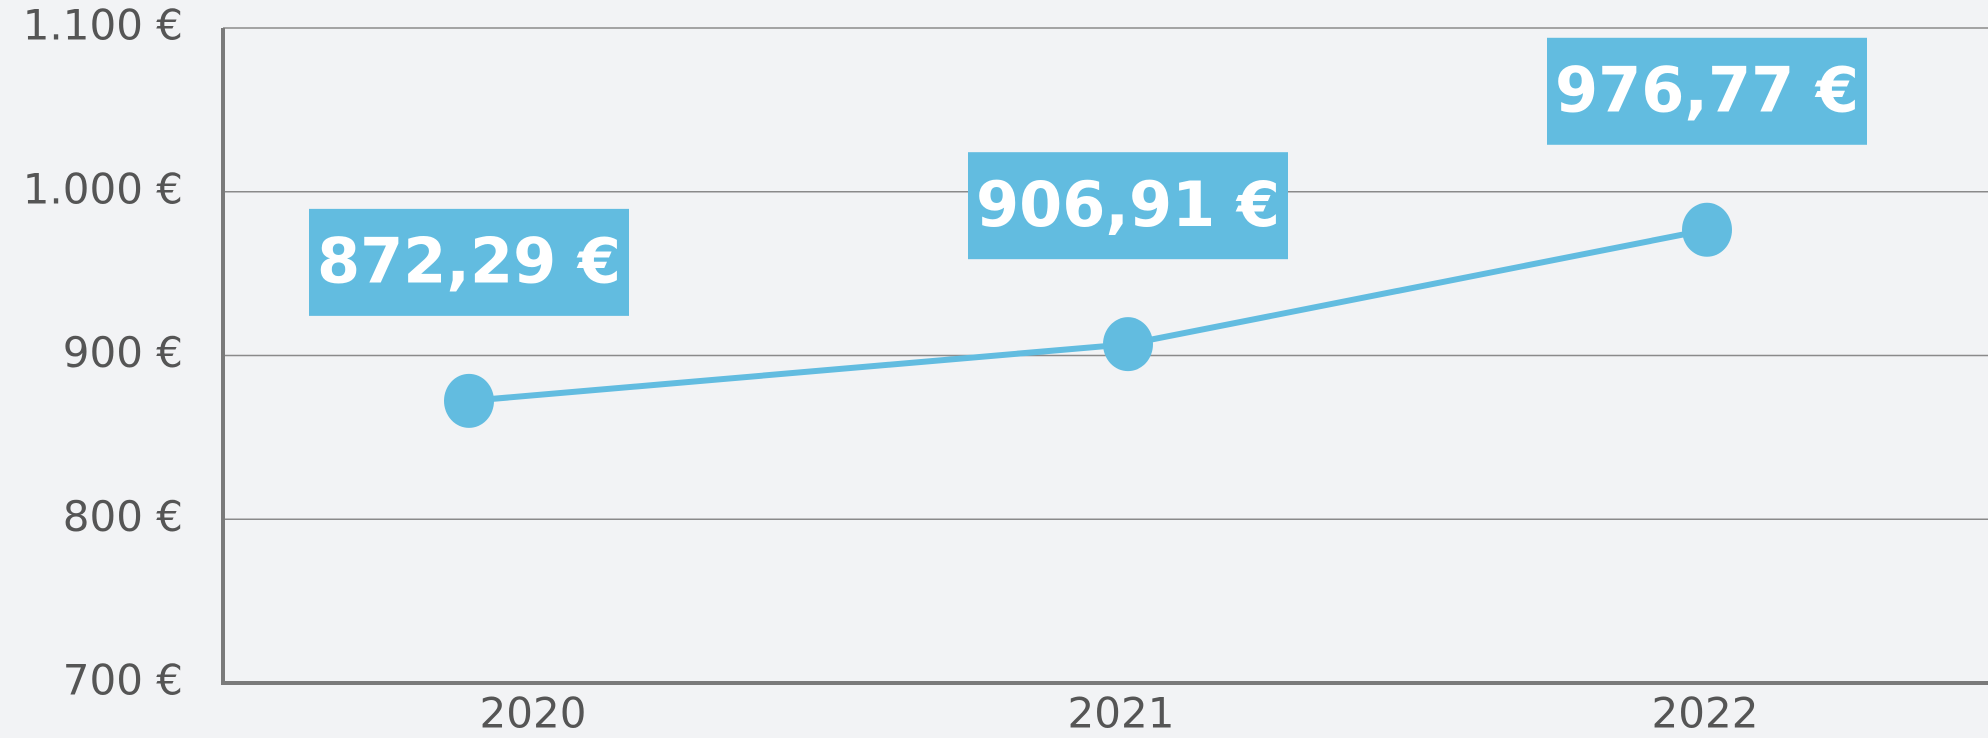 The width and height of the screenshot is (1988, 738). Describe the element at coordinates (123, 516) in the screenshot. I see `y-tick-label: 800 €` at that location.